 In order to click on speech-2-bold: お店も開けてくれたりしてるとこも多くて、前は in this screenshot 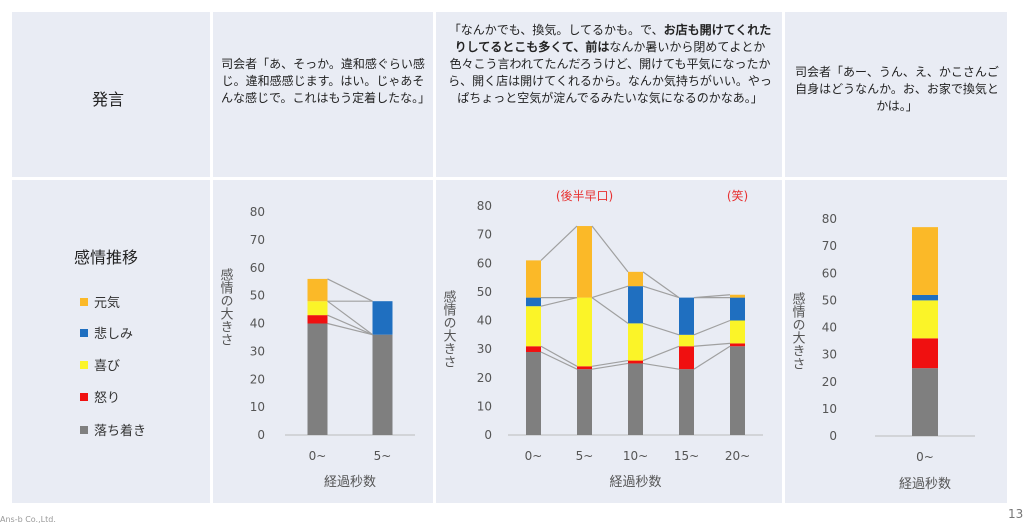, I will do `click(613, 38)`.